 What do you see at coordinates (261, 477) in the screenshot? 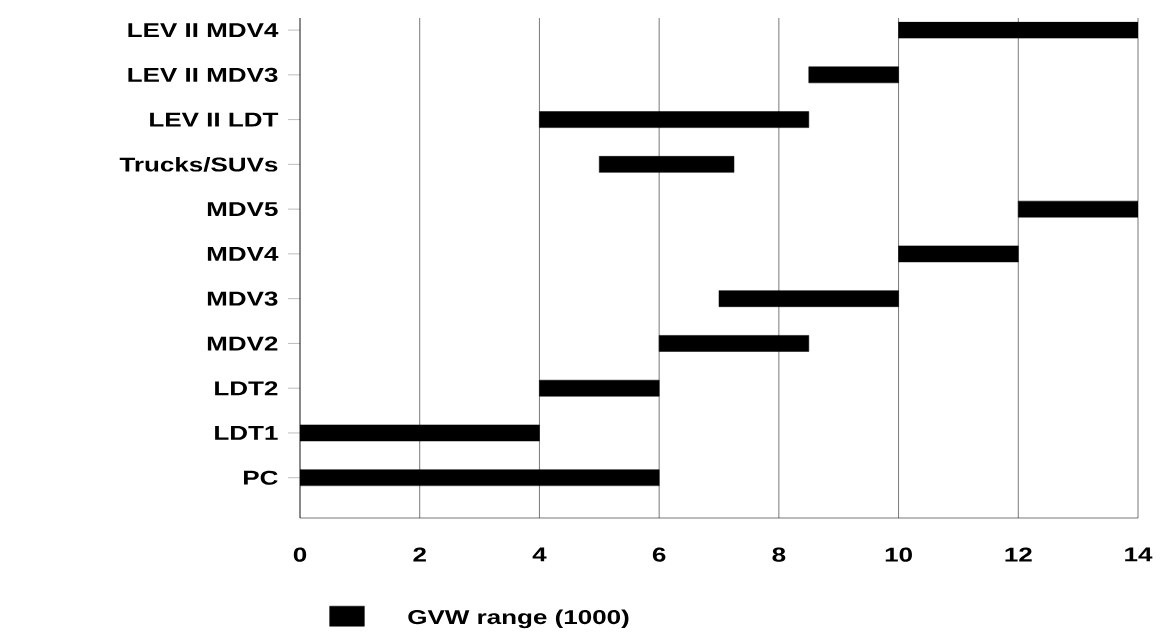
I see `y-tick-label: PC` at bounding box center [261, 477].